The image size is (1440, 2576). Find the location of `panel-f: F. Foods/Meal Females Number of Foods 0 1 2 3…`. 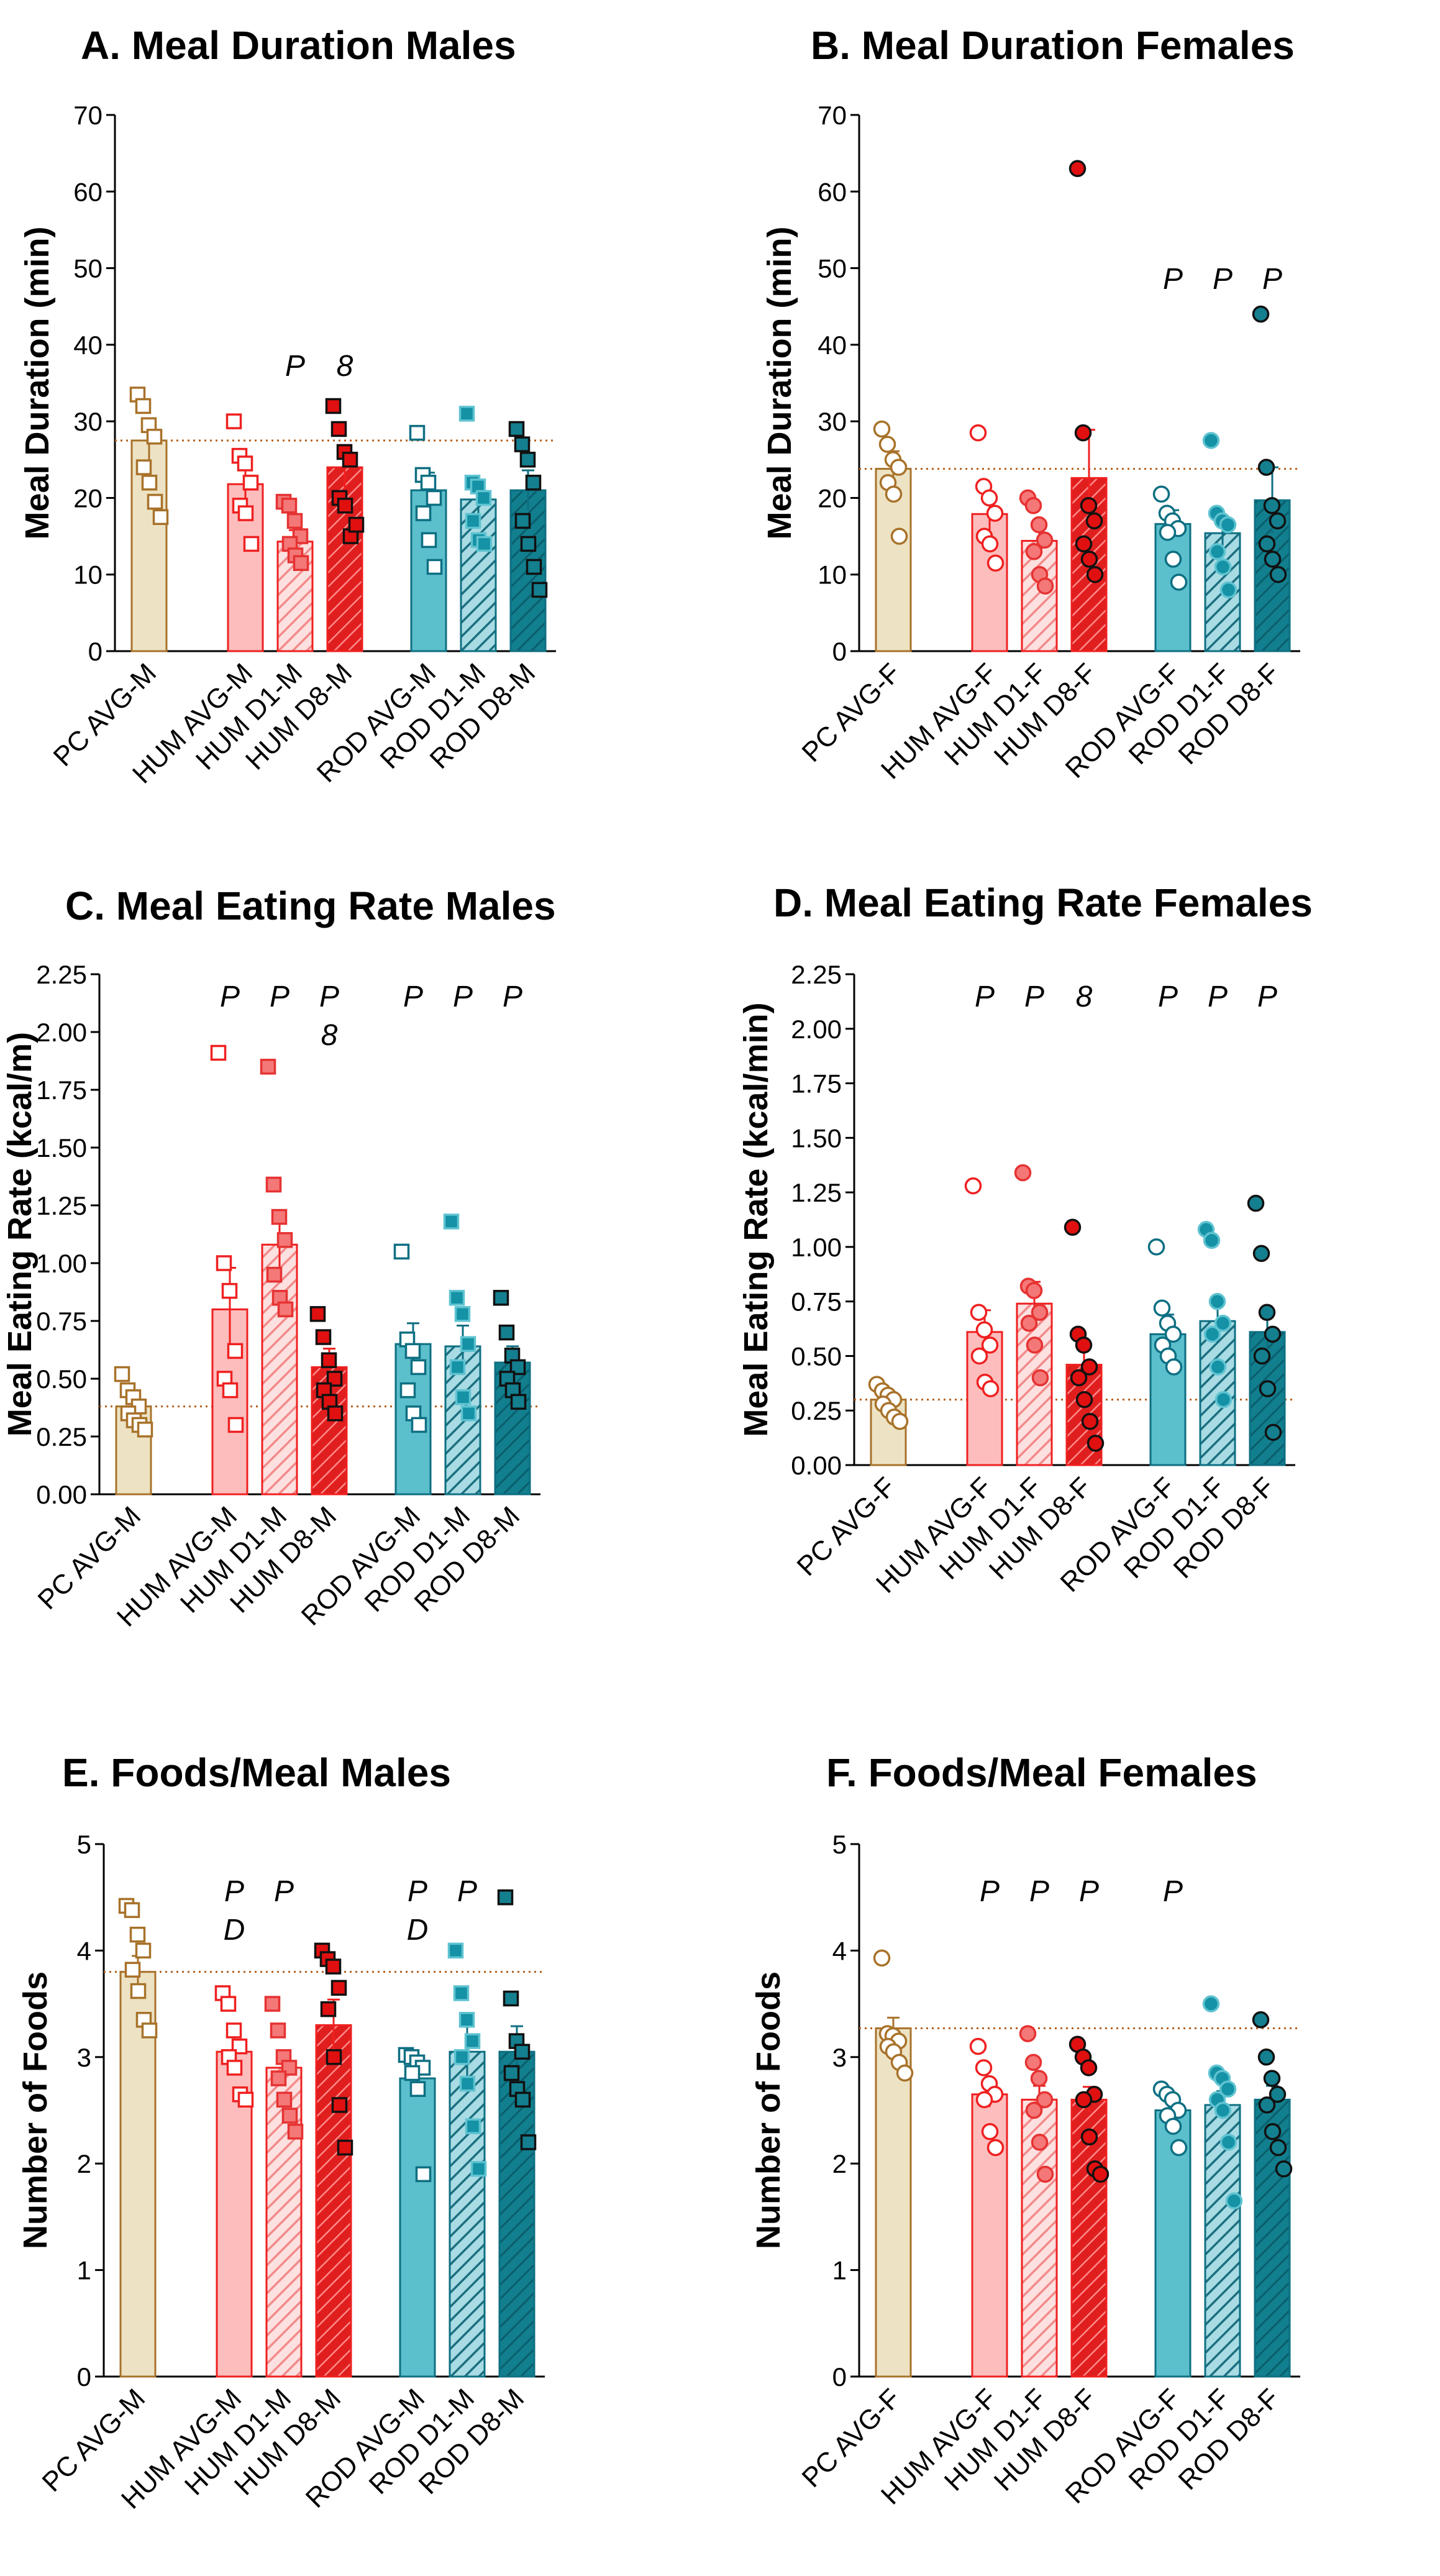

panel-f: F. Foods/Meal Females Number of Foods 0 1 2 3… is located at coordinates (1025, 2130).